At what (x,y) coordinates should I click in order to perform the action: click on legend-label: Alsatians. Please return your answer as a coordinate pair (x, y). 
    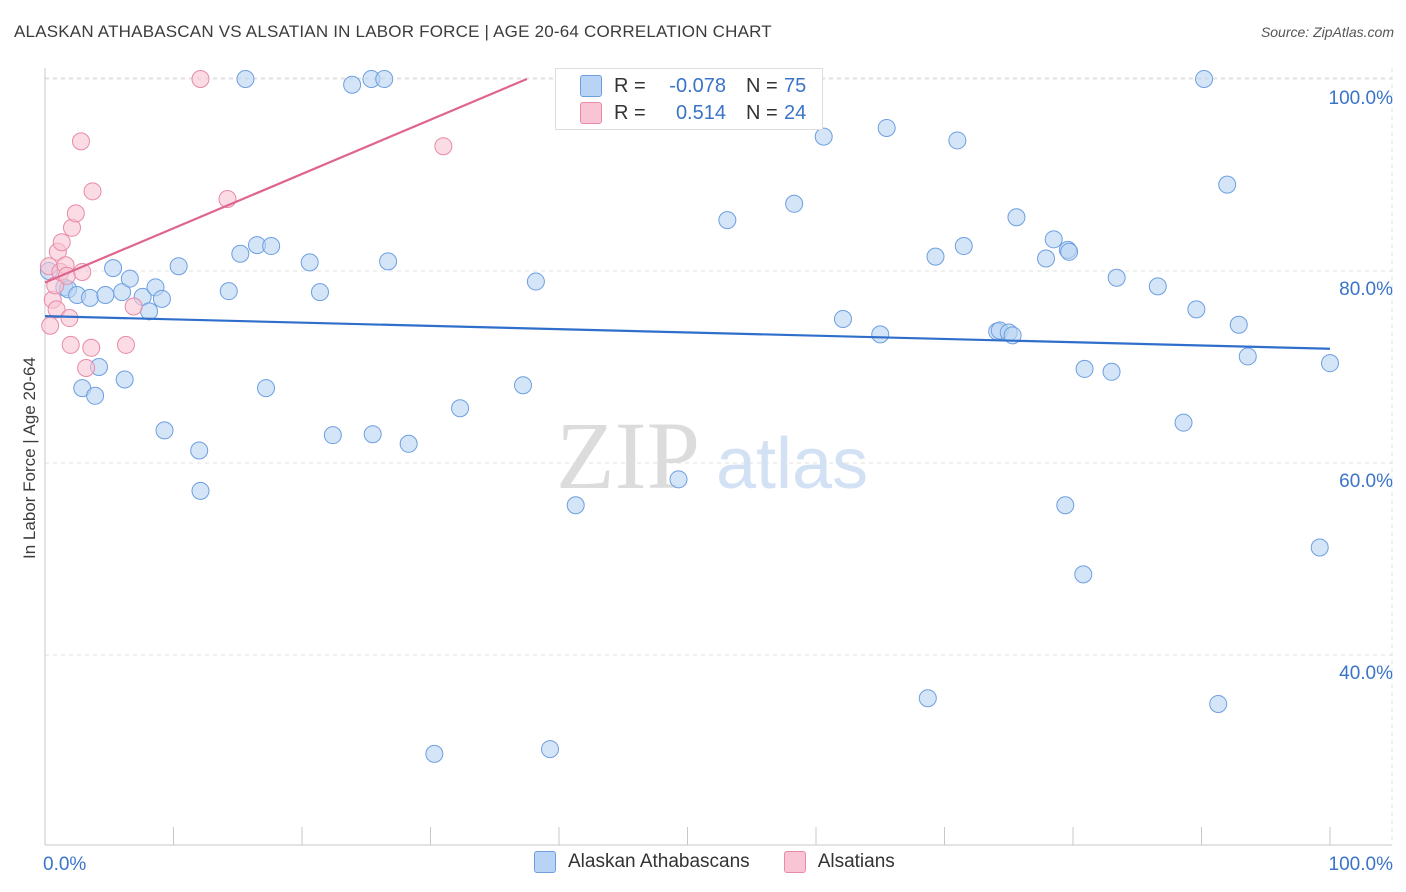
    Looking at the image, I should click on (856, 861).